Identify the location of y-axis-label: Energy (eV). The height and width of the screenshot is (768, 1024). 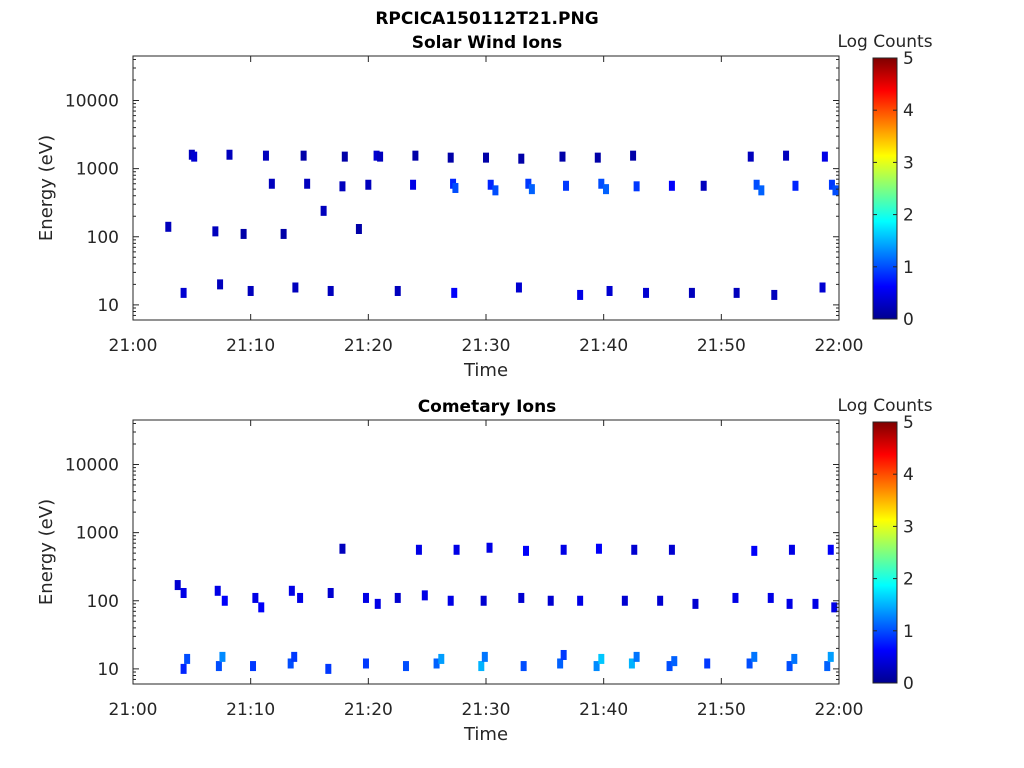
(46, 552).